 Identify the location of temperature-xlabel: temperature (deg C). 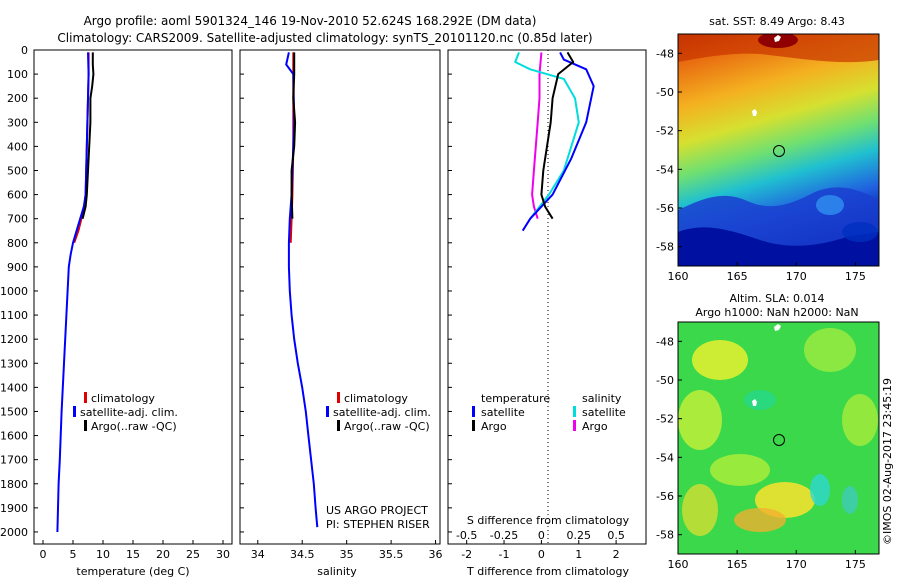
(132, 571).